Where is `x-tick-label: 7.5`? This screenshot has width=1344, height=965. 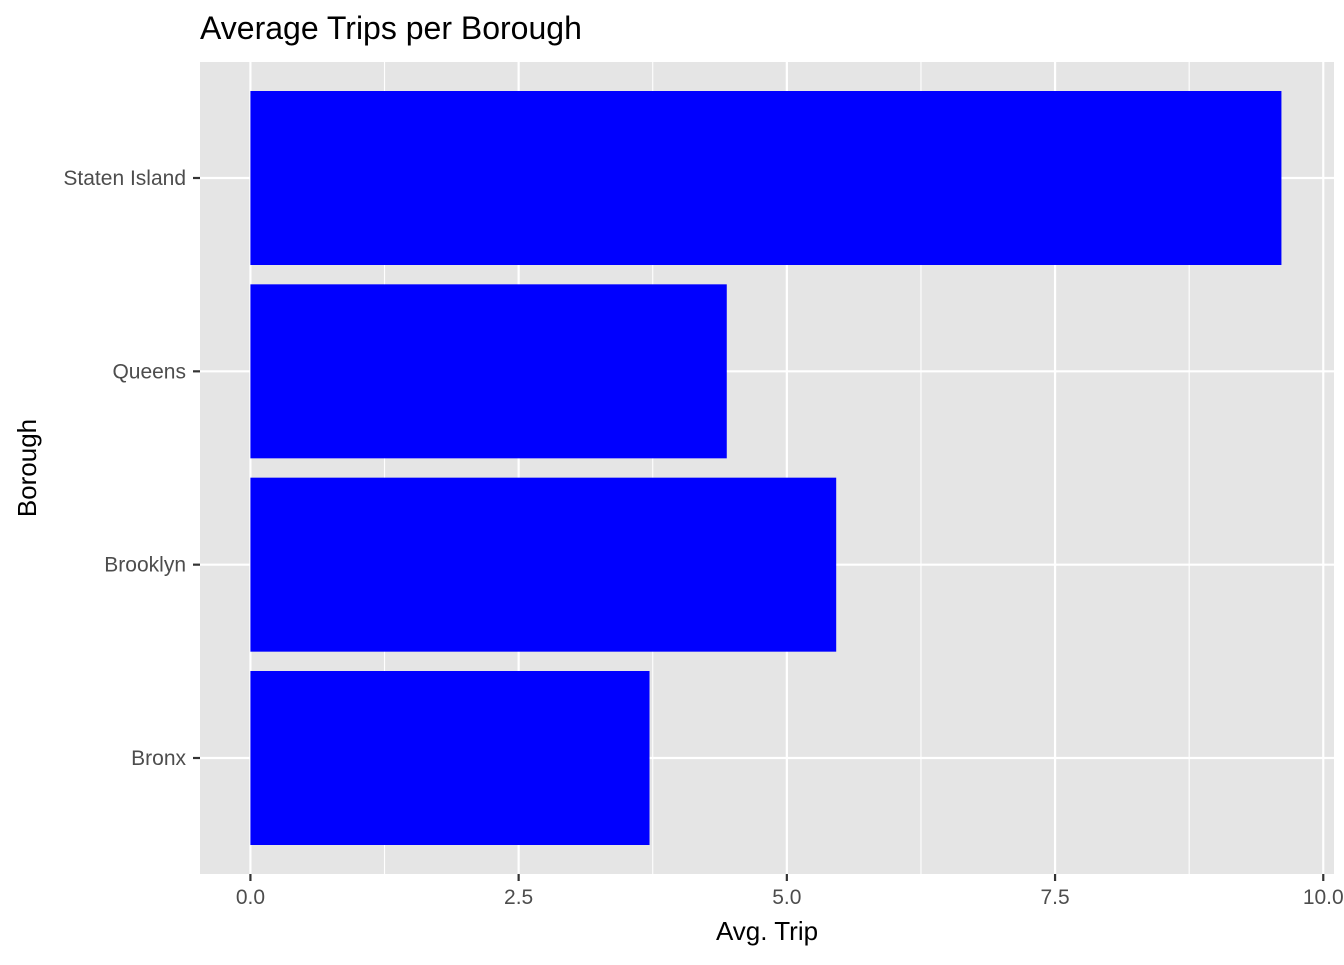 x-tick-label: 7.5 is located at coordinates (1054, 897).